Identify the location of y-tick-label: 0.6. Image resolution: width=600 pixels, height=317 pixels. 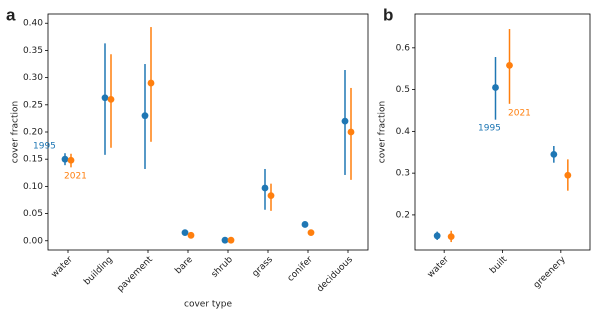
(403, 48).